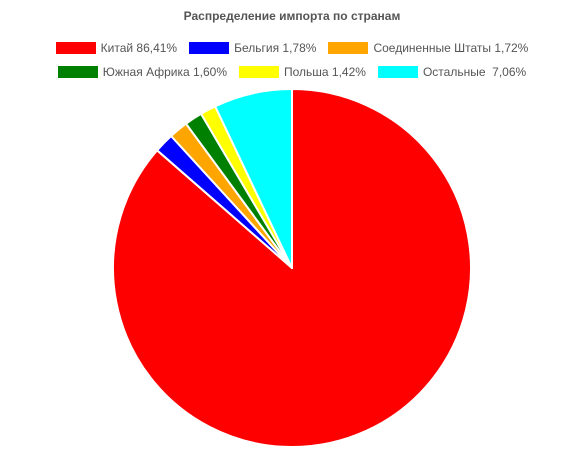 Image resolution: width=584 pixels, height=450 pixels. I want to click on legend-item-others: Остальные 7,06%, so click(452, 72).